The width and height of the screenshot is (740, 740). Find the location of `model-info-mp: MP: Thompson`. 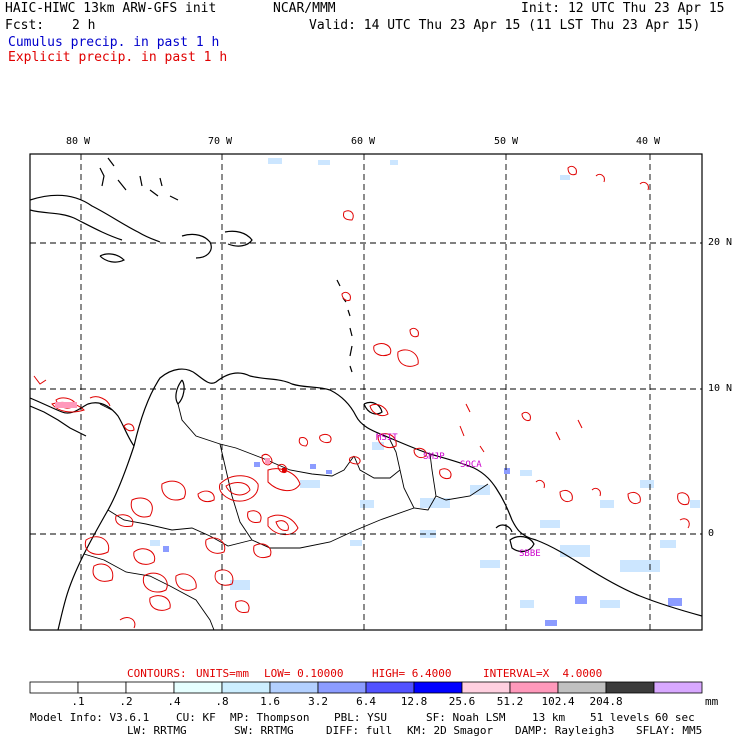

model-info-mp: MP: Thompson is located at coordinates (270, 717).